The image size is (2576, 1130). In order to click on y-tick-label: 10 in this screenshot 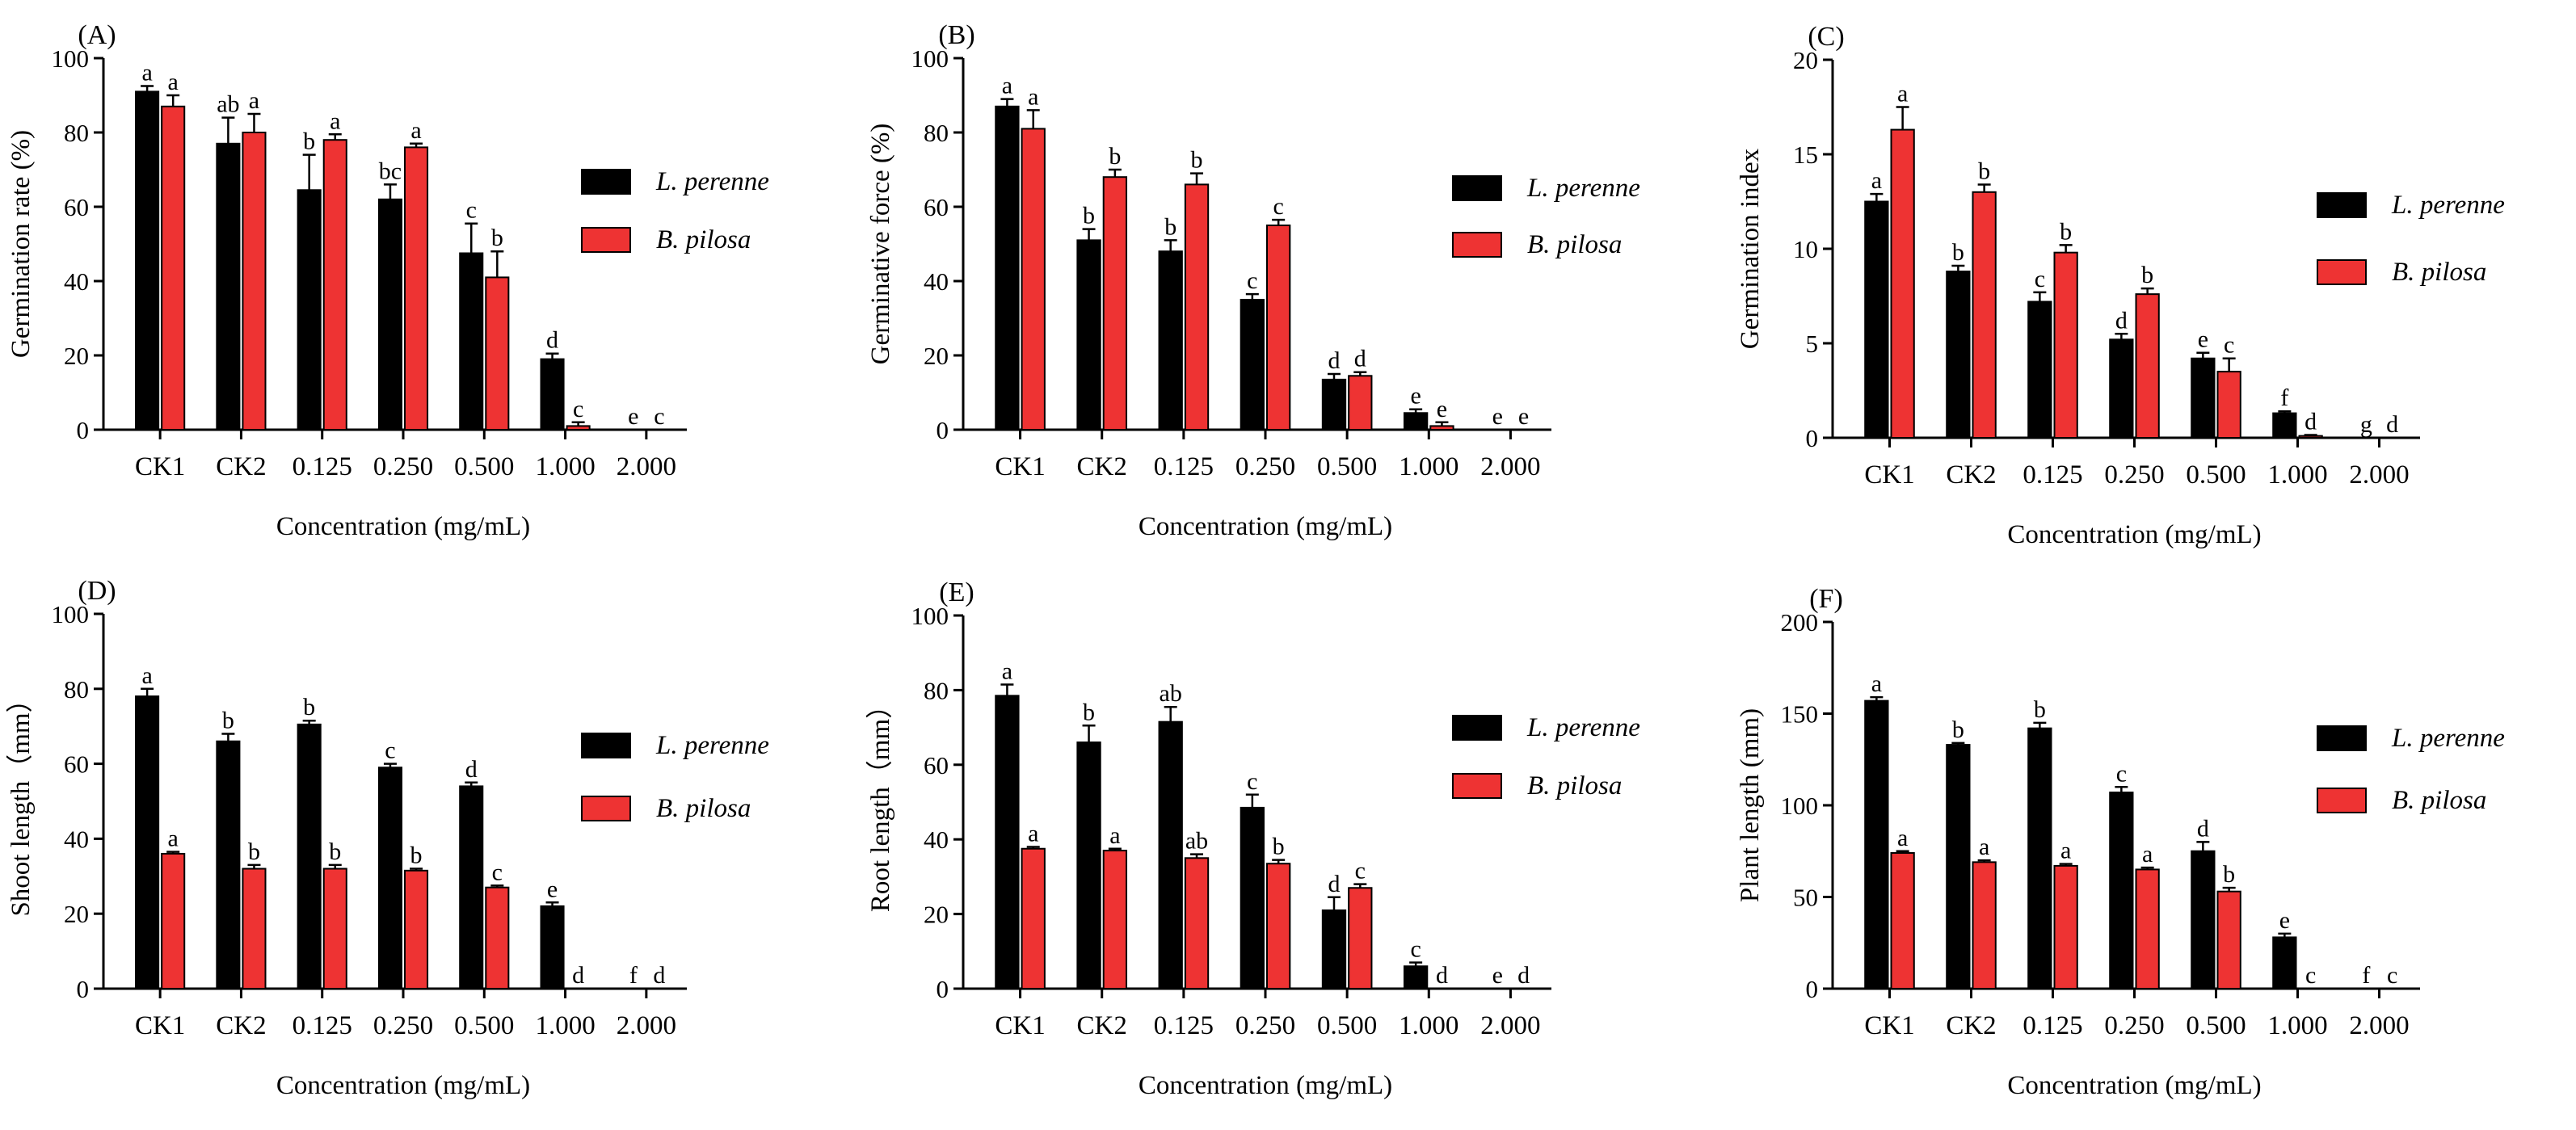, I will do `click(1805, 249)`.